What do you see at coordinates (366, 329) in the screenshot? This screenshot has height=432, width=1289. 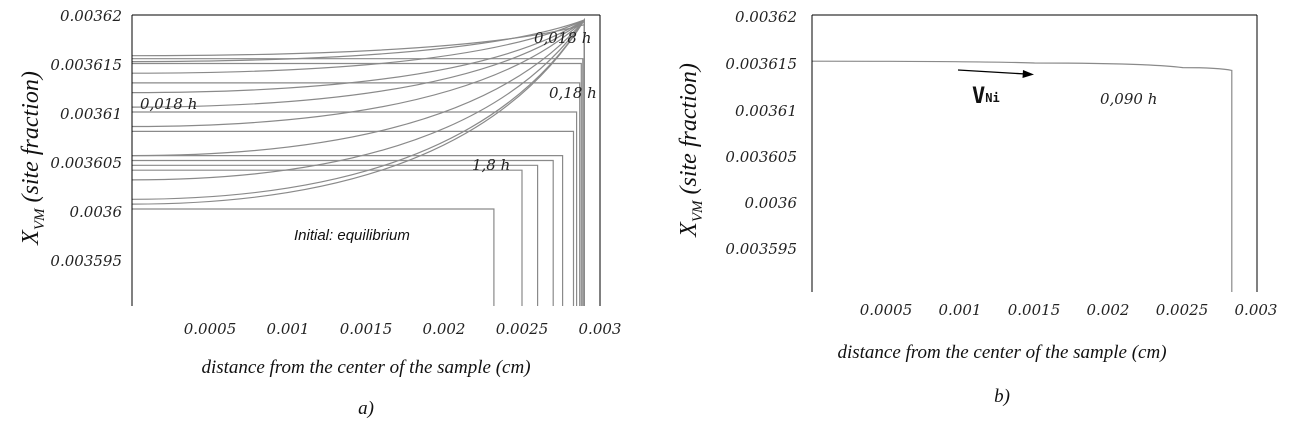 I see `panel-a-x-tick: 0.0015` at bounding box center [366, 329].